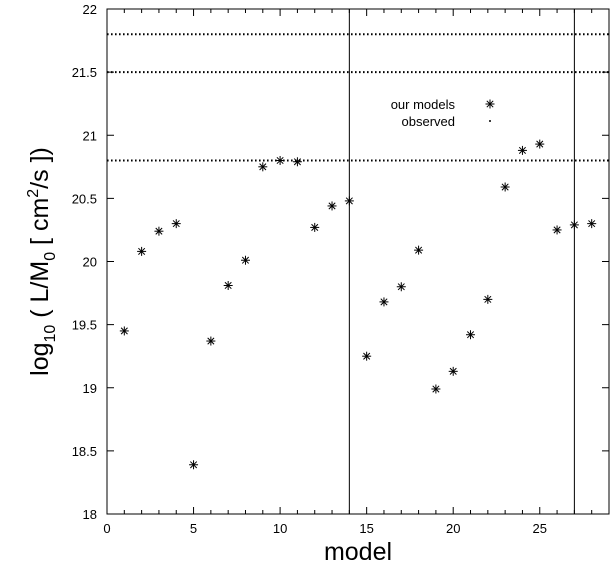 The height and width of the screenshot is (566, 611). Describe the element at coordinates (106, 528) in the screenshot. I see `x-tick-label: 0` at that location.